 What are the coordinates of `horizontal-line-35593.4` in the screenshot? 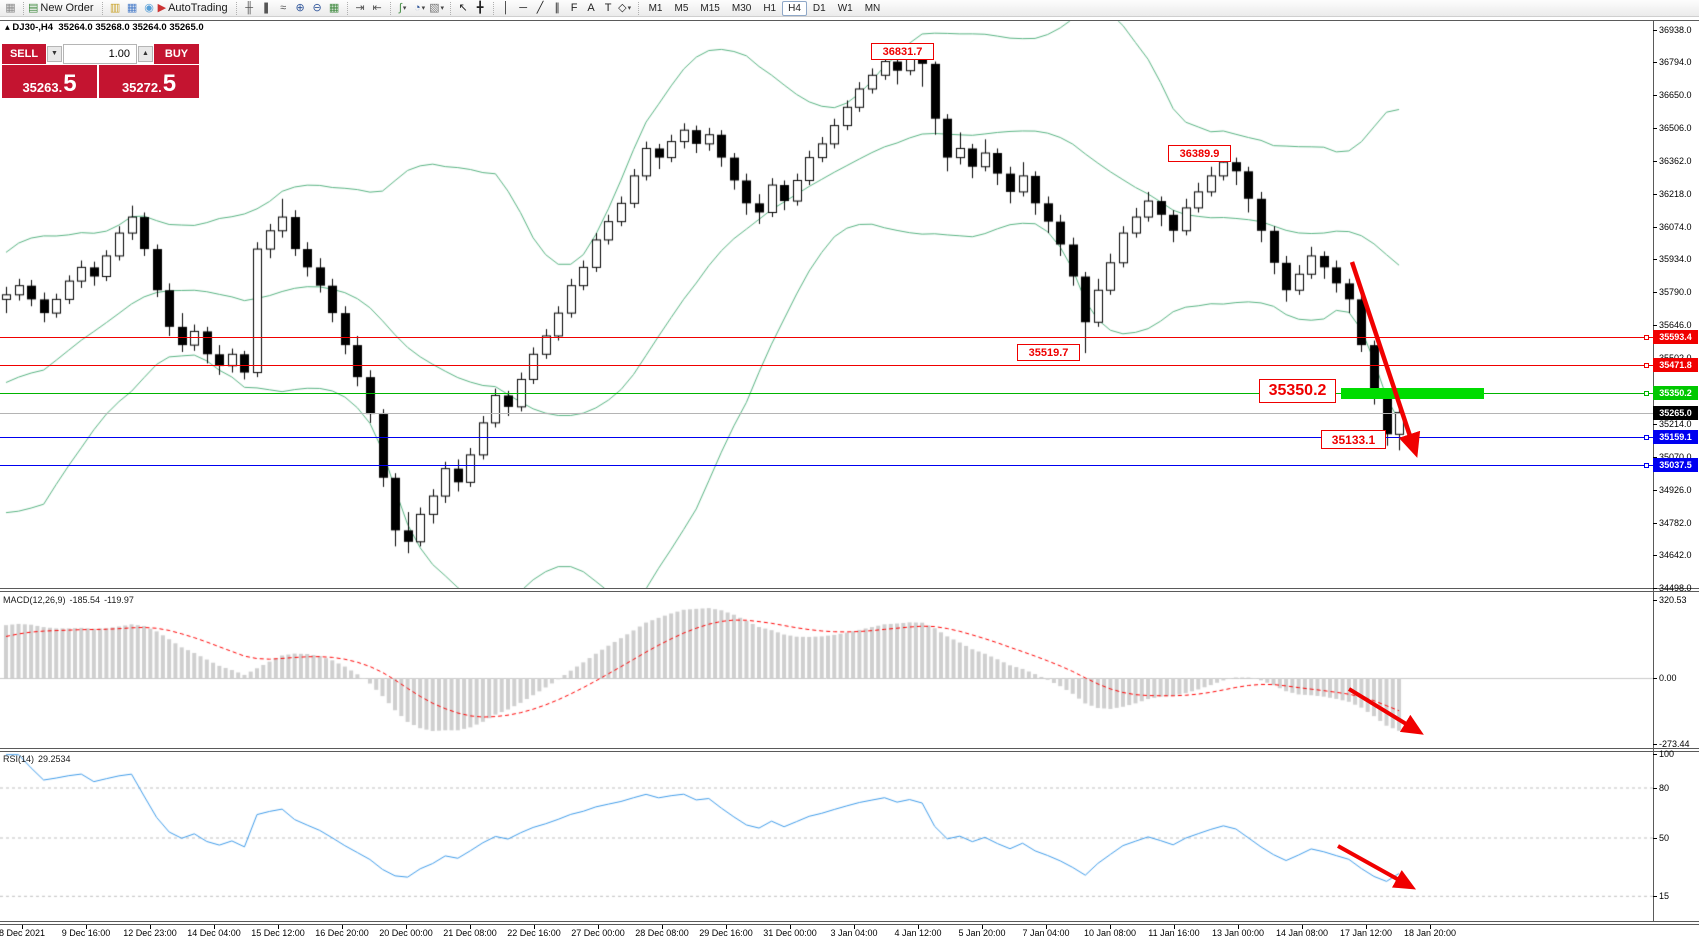 It's located at (826, 338).